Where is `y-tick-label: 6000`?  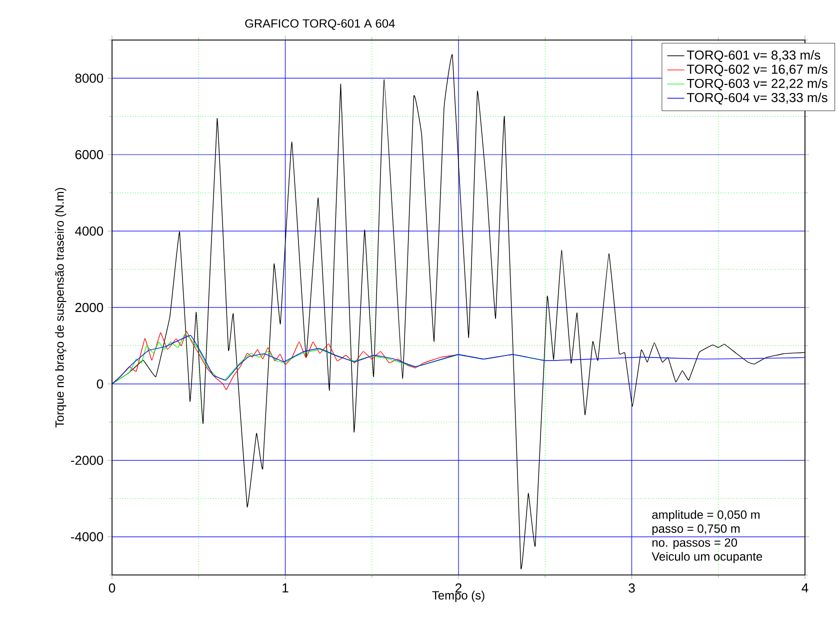
y-tick-label: 6000 is located at coordinates (89, 155).